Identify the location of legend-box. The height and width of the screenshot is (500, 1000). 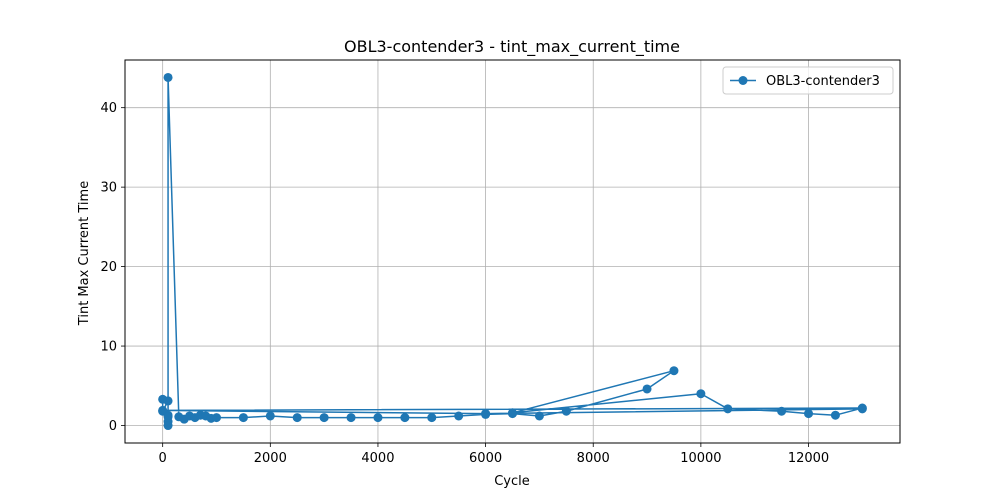
(808, 80).